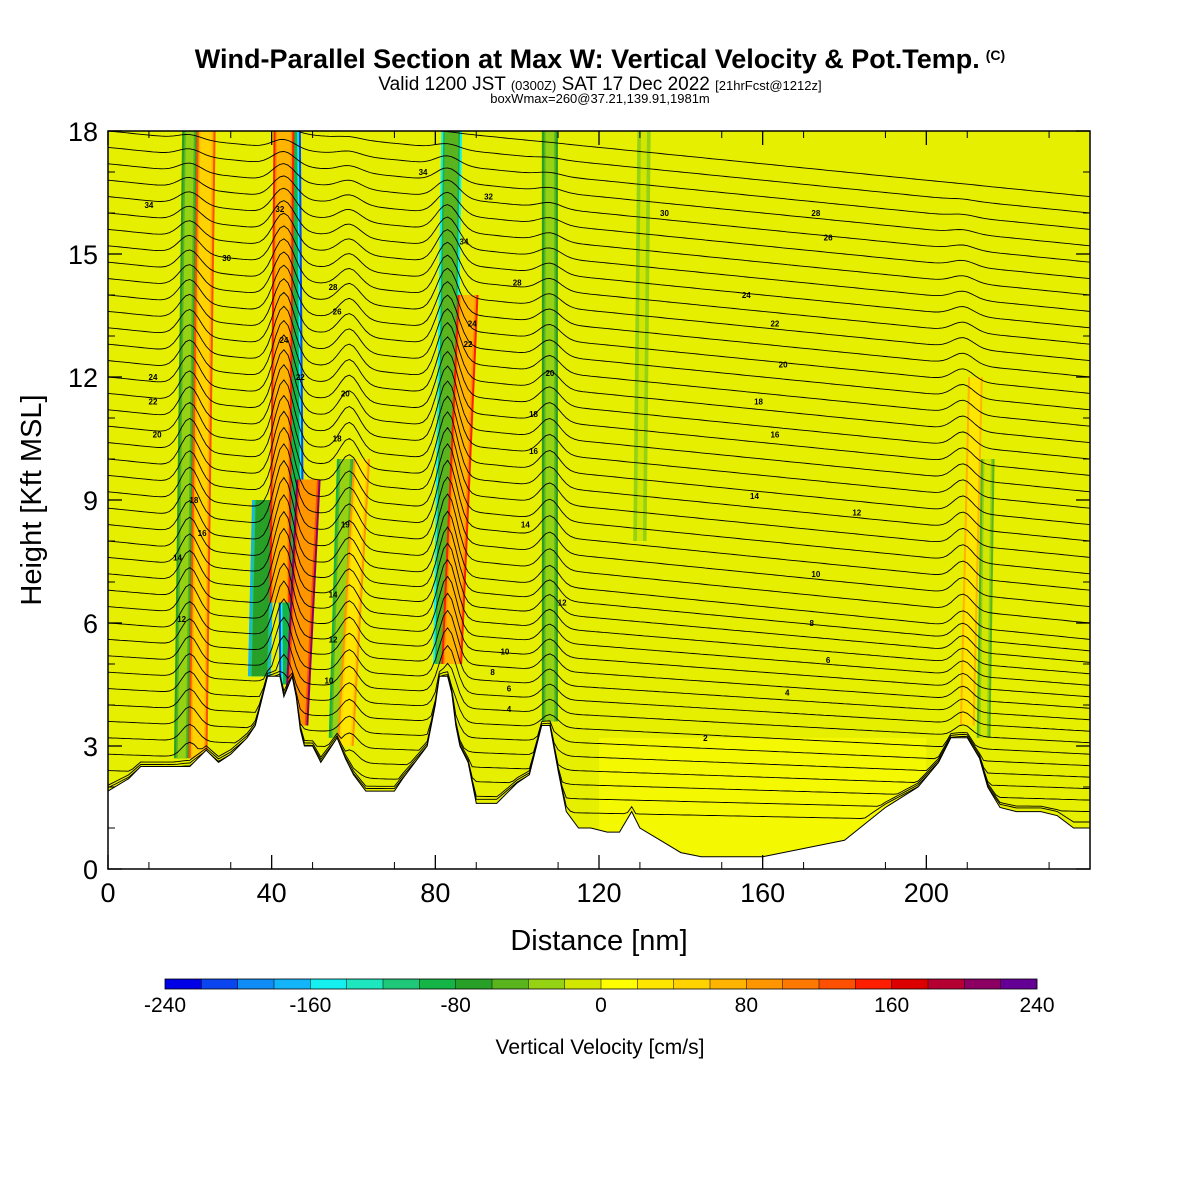  I want to click on y-tick-label: 9, so click(90, 501).